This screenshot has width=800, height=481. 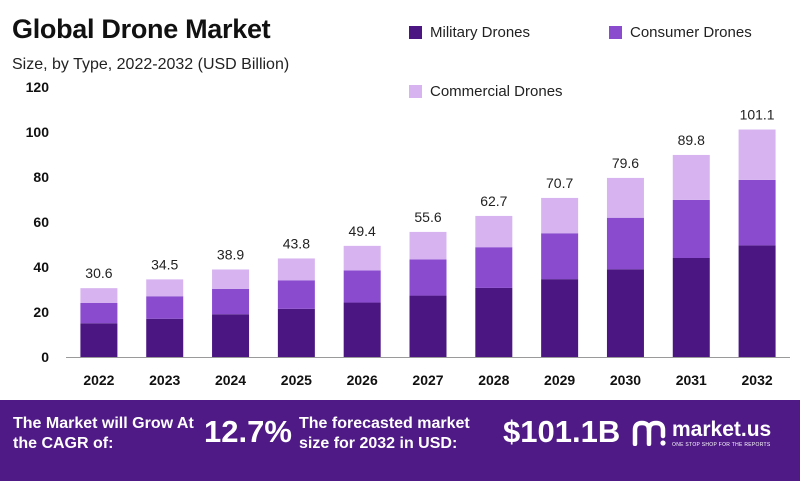 I want to click on chart-subtitle: Size, by Type, 2022-2032 (USD Billion), so click(x=151, y=64).